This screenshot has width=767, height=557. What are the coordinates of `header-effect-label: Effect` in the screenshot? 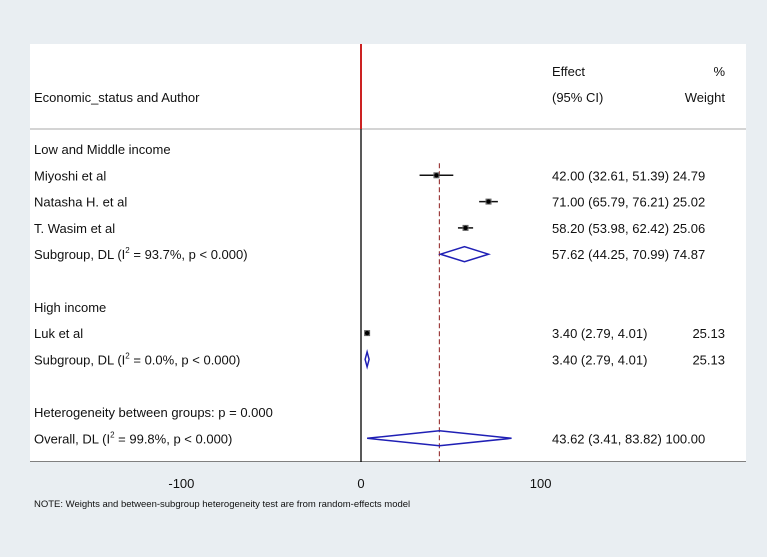 It's located at (568, 71).